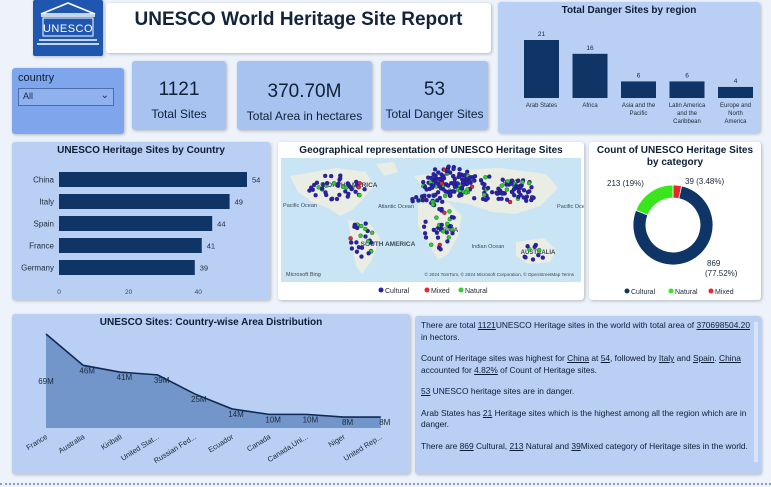  I want to click on category-label: Latin America, so click(687, 106).